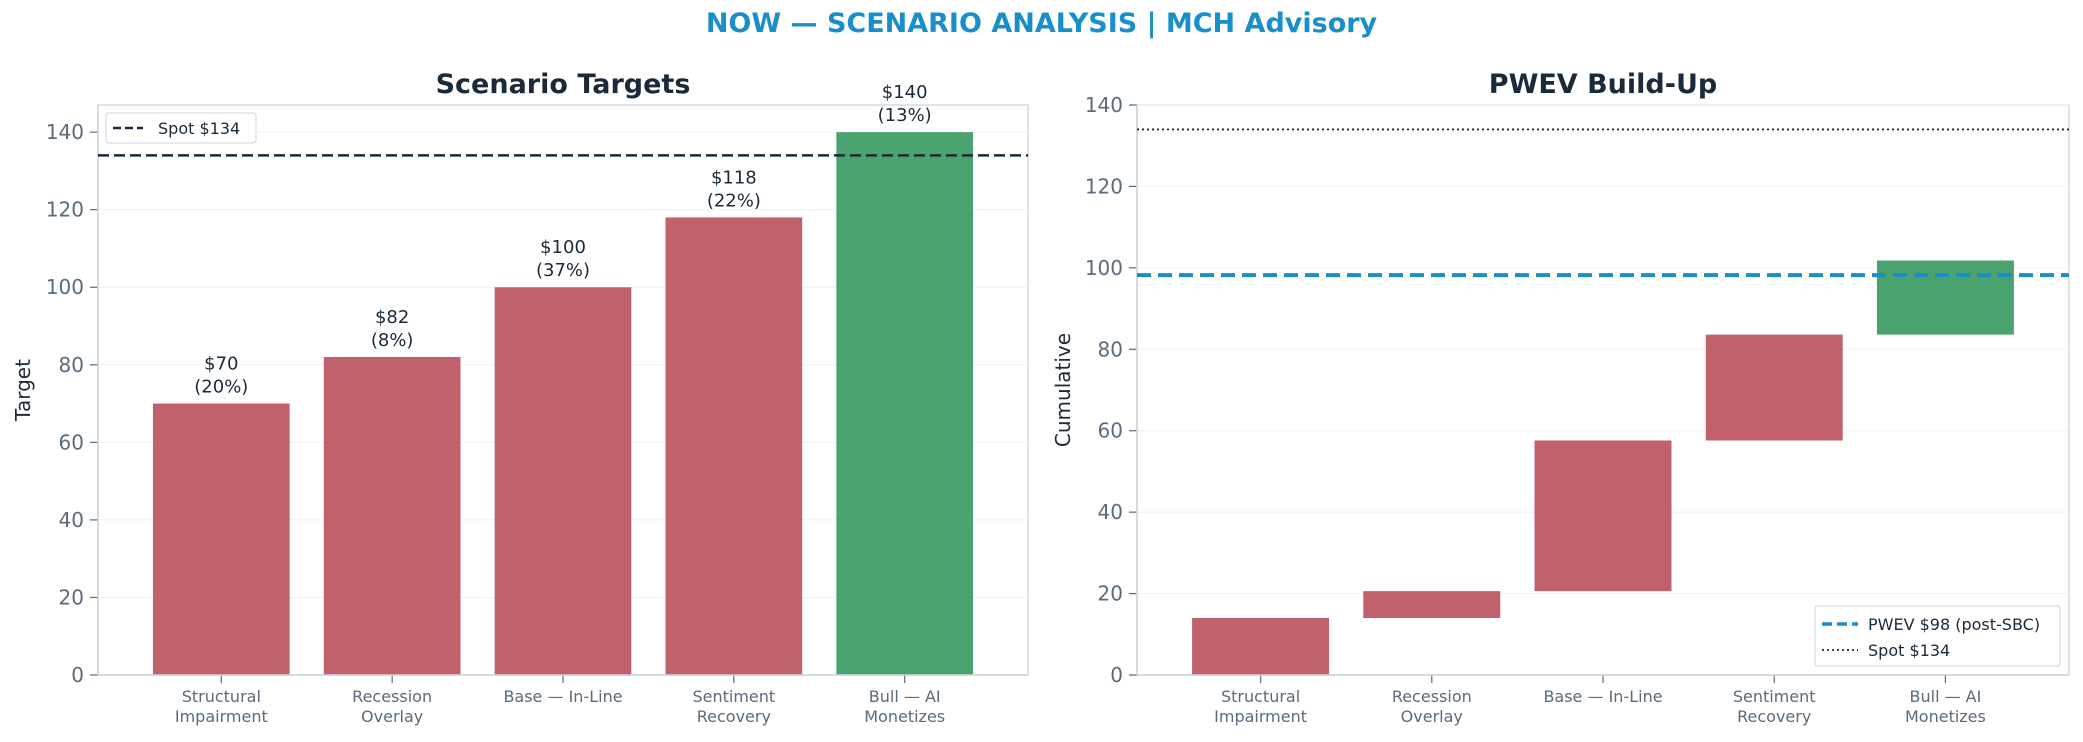 The width and height of the screenshot is (2083, 742). I want to click on right-chart-title: PWEV Build-Up, so click(1603, 84).